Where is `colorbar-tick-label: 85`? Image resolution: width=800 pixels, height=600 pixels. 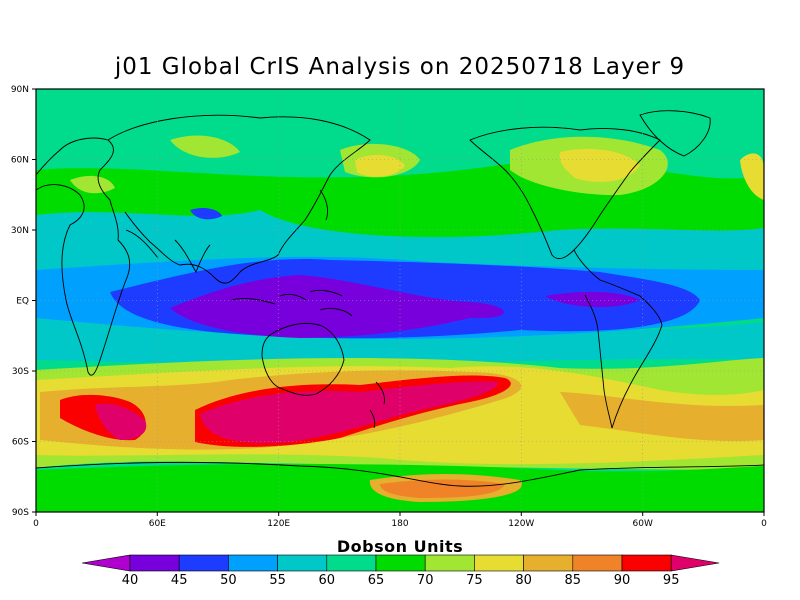 colorbar-tick-label: 85 is located at coordinates (573, 580).